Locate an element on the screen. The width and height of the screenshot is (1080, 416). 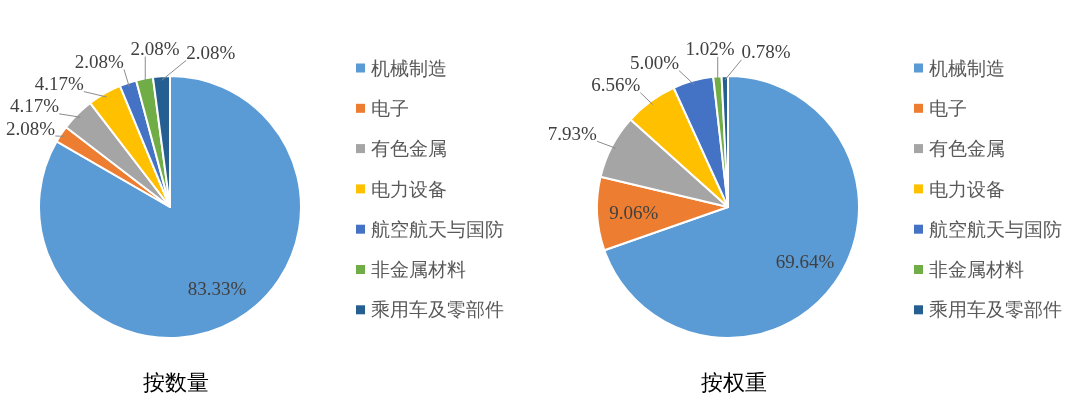
data-label: 5.00% is located at coordinates (654, 63).